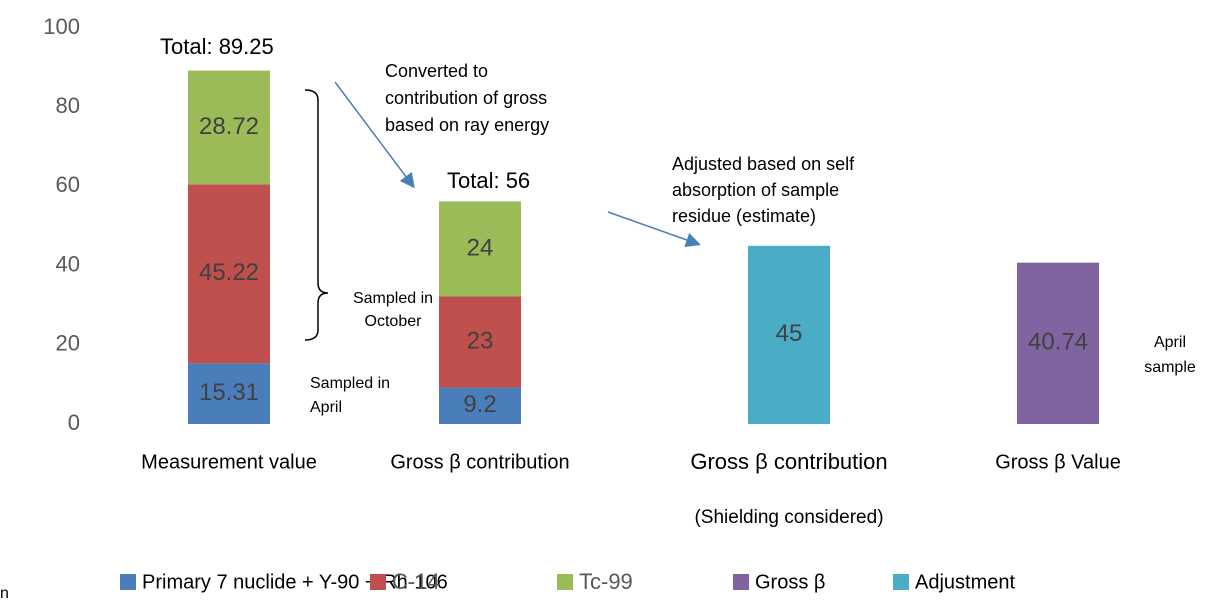 The image size is (1218, 601). Describe the element at coordinates (4, 593) in the screenshot. I see `annotation: n` at that location.